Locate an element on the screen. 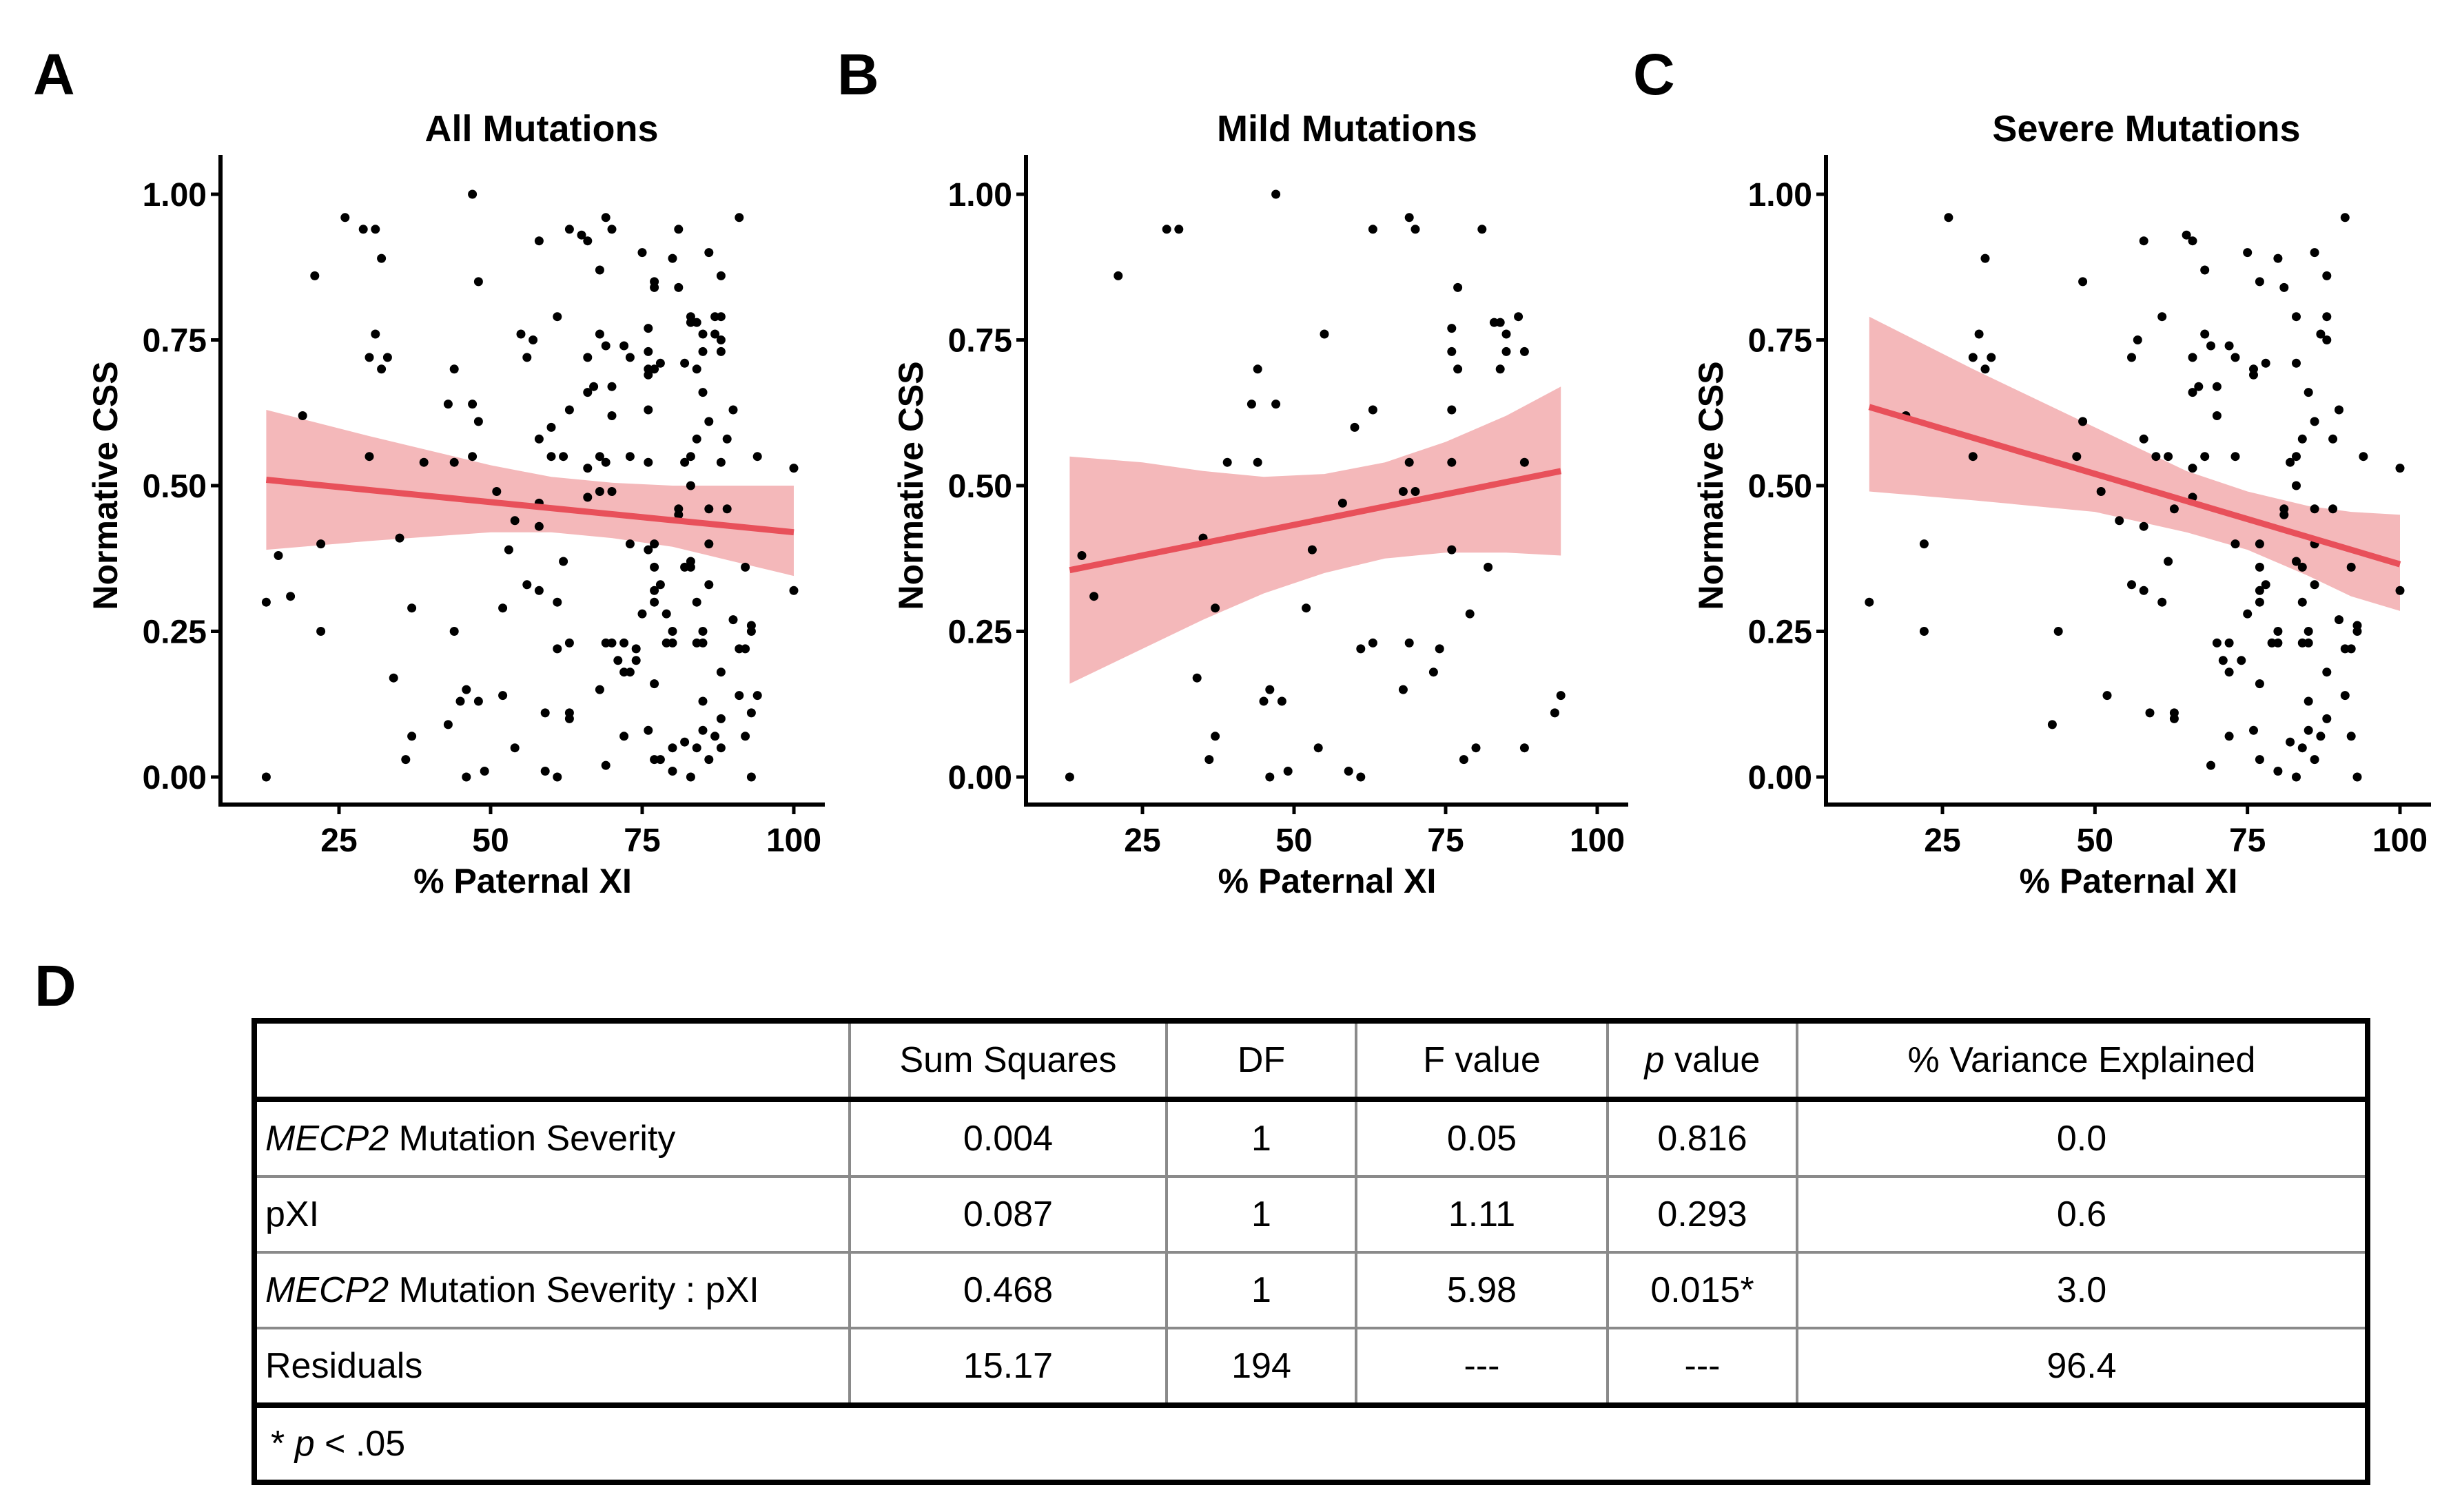 Image resolution: width=2462 pixels, height=1512 pixels. panel-letter-d: D is located at coordinates (55, 985).